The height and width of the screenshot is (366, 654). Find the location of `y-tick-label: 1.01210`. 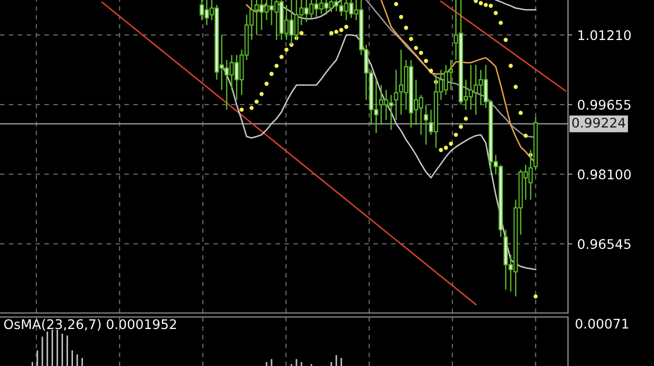

y-tick-label: 1.01210 is located at coordinates (604, 35).